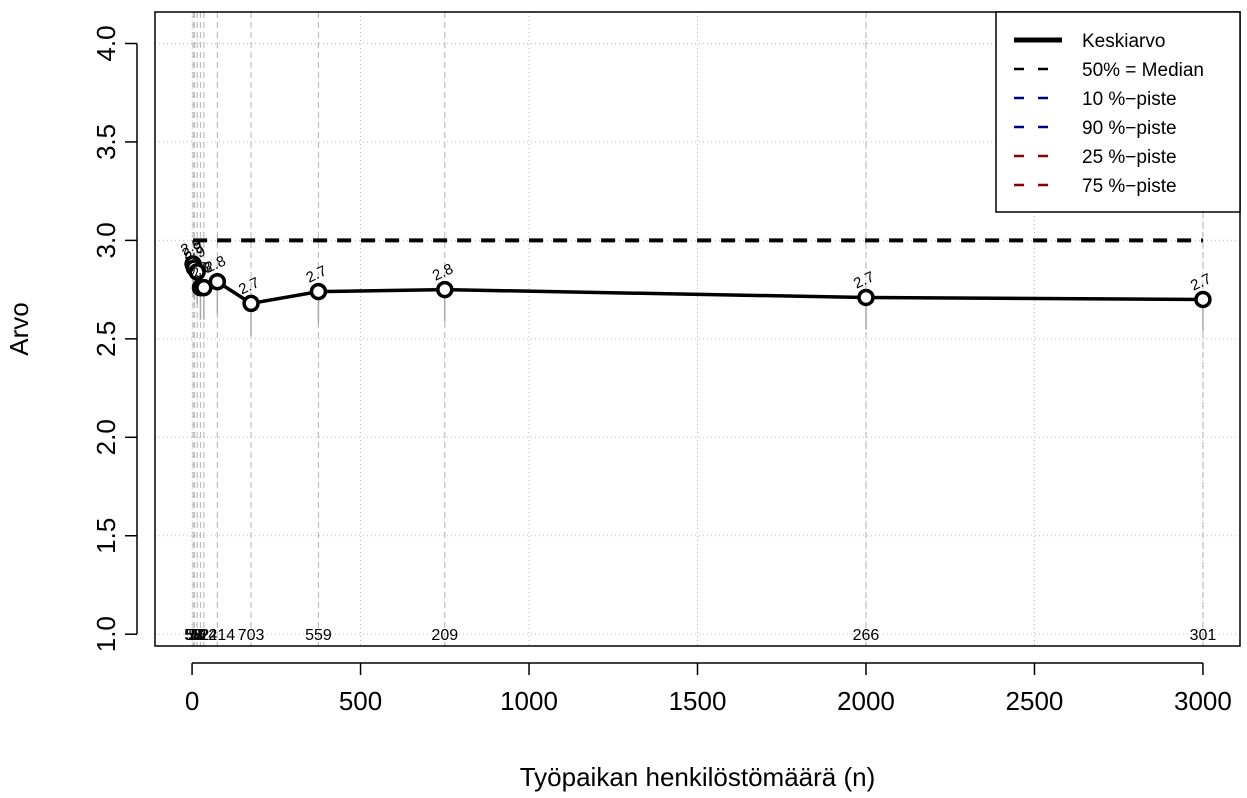  What do you see at coordinates (866, 635) in the screenshot?
I see `count-label: 266` at bounding box center [866, 635].